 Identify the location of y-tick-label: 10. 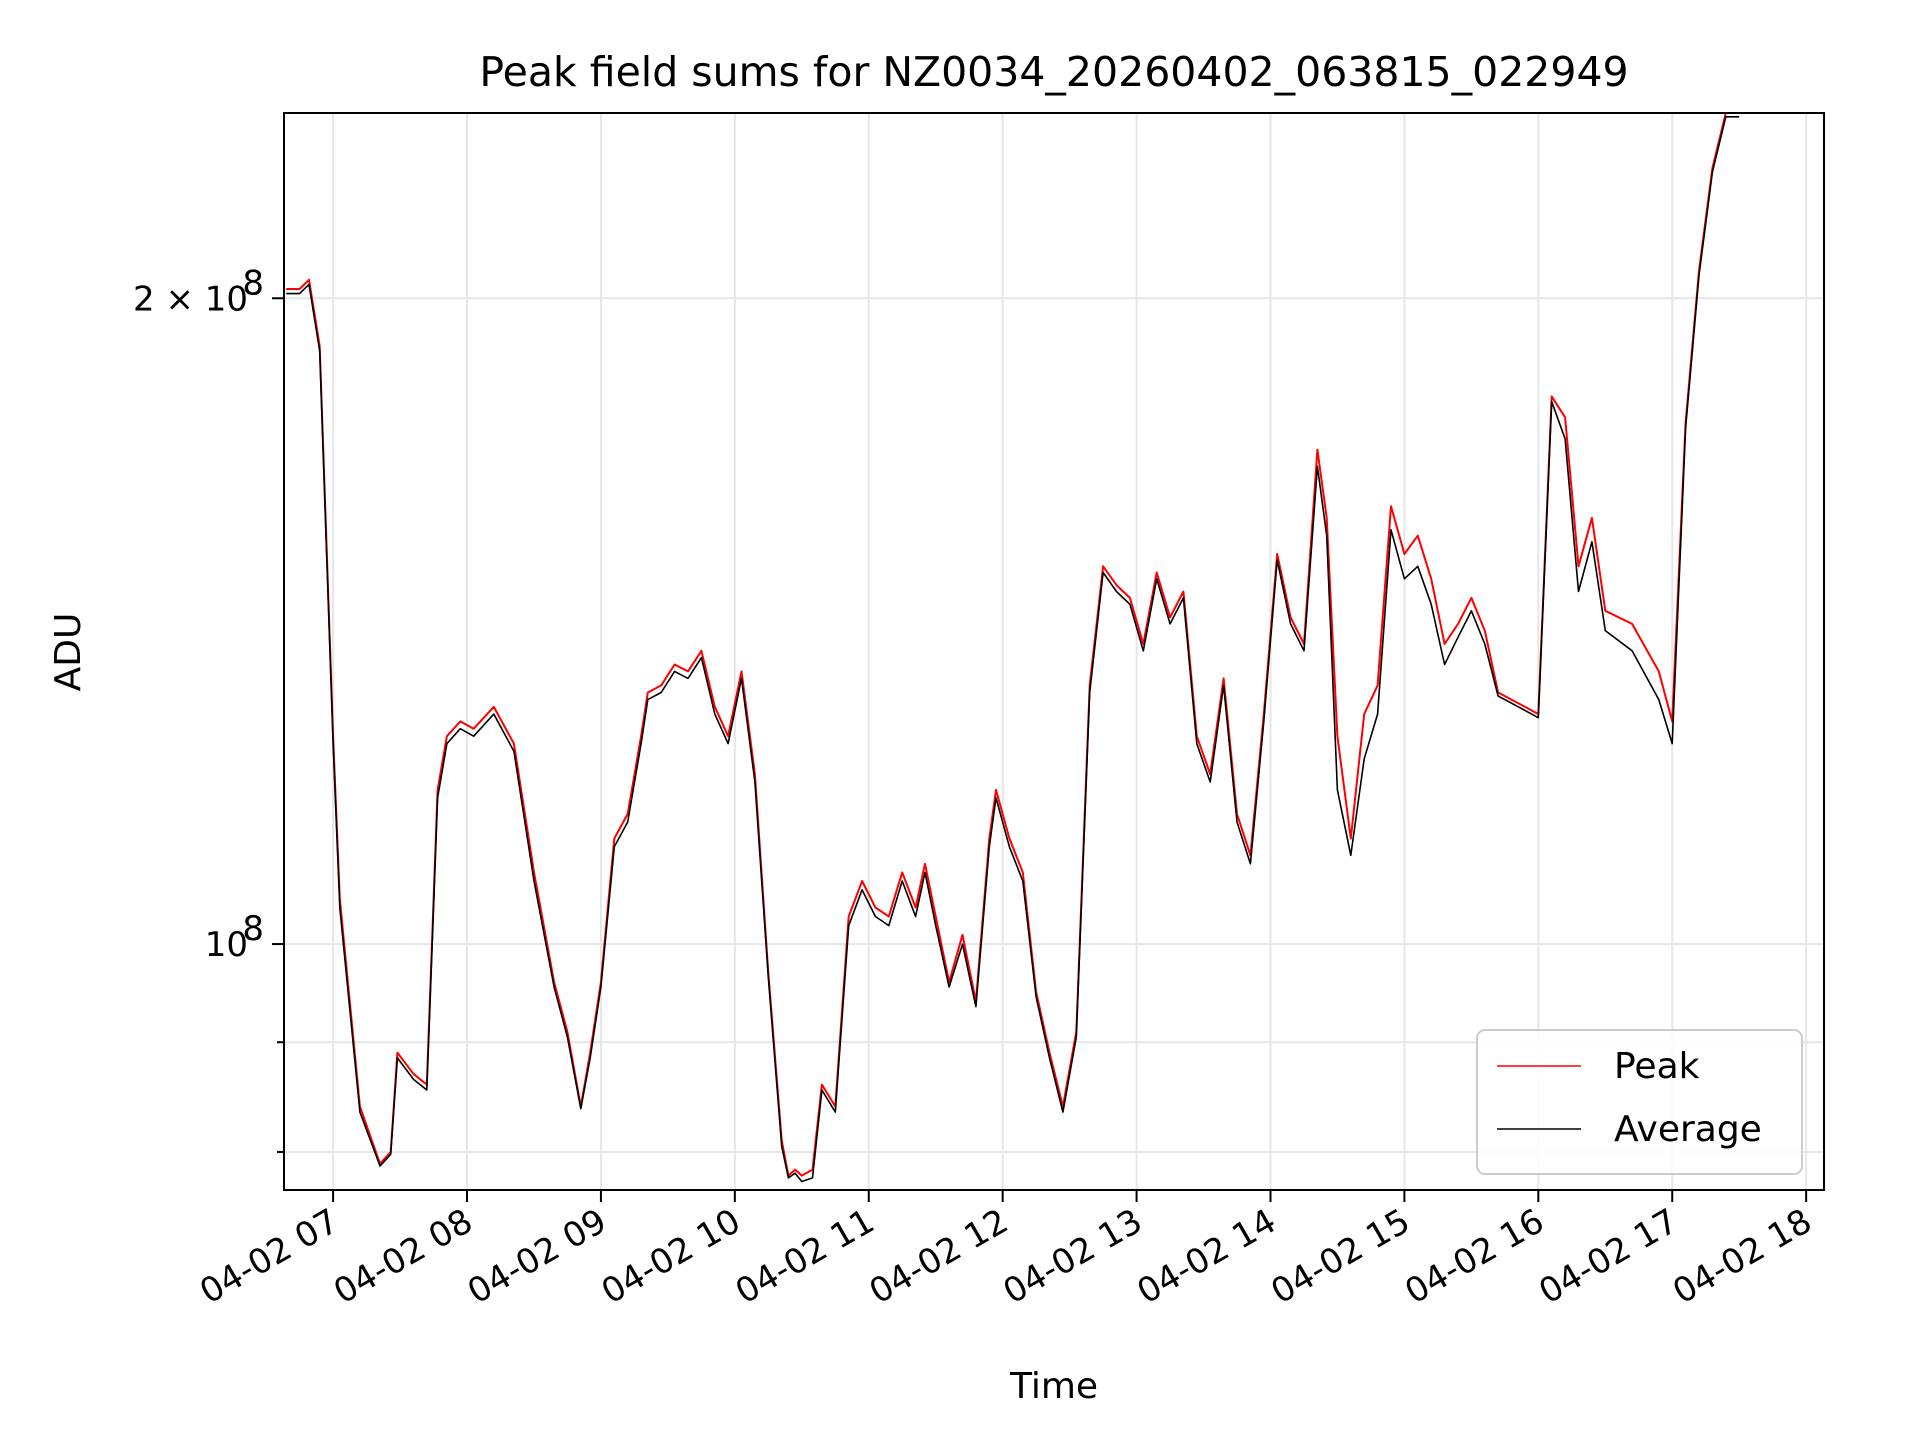
(226, 945).